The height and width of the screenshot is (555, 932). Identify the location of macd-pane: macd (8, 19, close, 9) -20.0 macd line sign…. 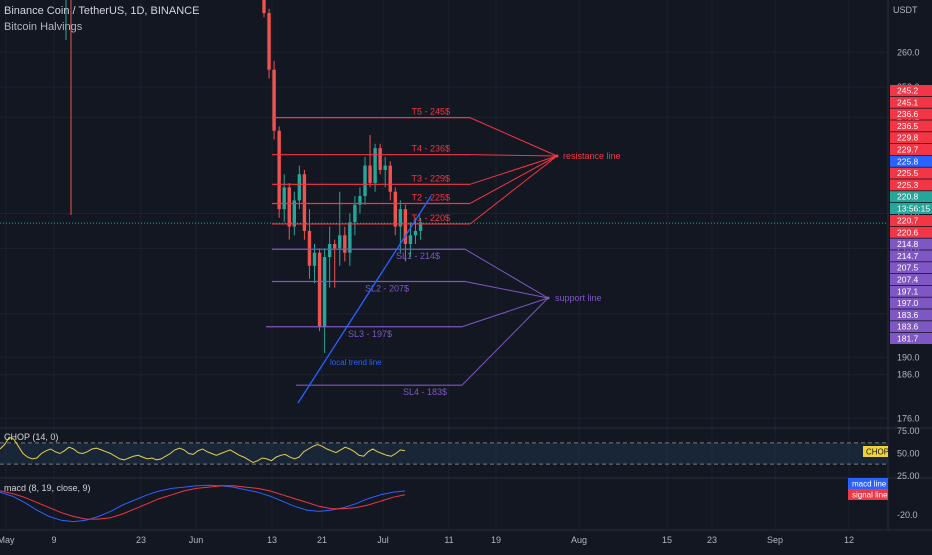
(459, 500).